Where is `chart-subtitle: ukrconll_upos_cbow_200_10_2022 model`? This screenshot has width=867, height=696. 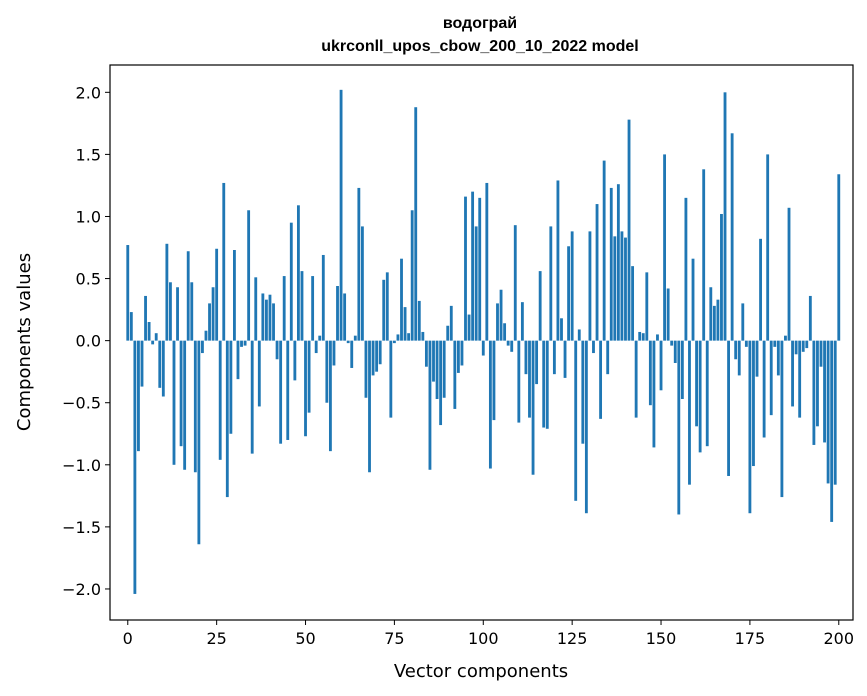 chart-subtitle: ukrconll_upos_cbow_200_10_2022 model is located at coordinates (479, 46).